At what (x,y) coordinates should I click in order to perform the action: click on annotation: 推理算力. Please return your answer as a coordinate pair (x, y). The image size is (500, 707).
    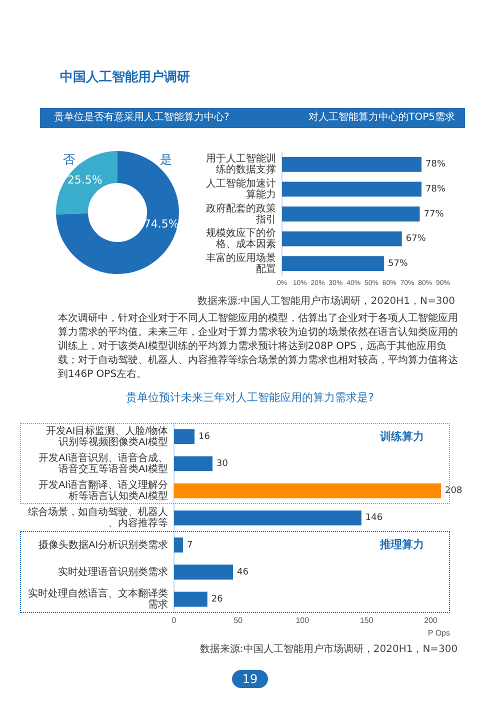
    Looking at the image, I should click on (402, 544).